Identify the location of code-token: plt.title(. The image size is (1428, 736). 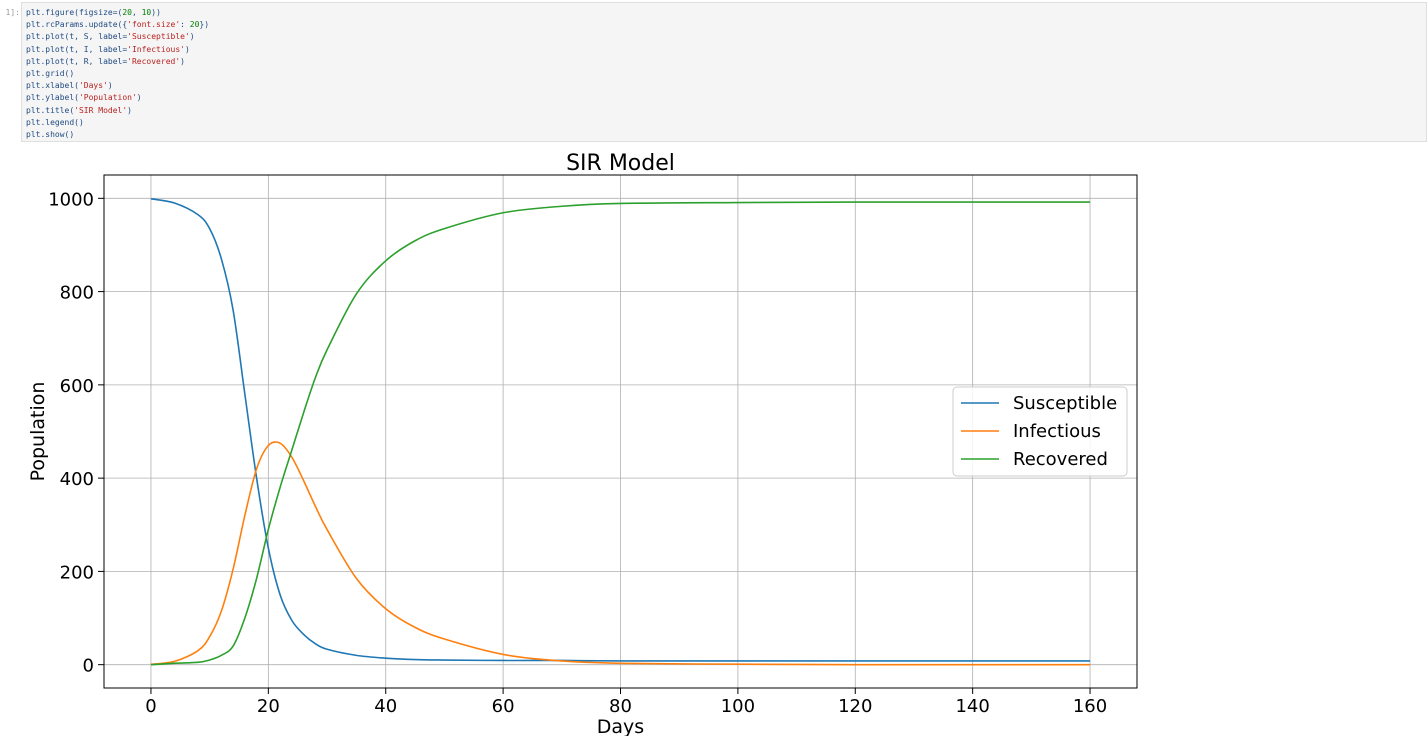
(50, 110).